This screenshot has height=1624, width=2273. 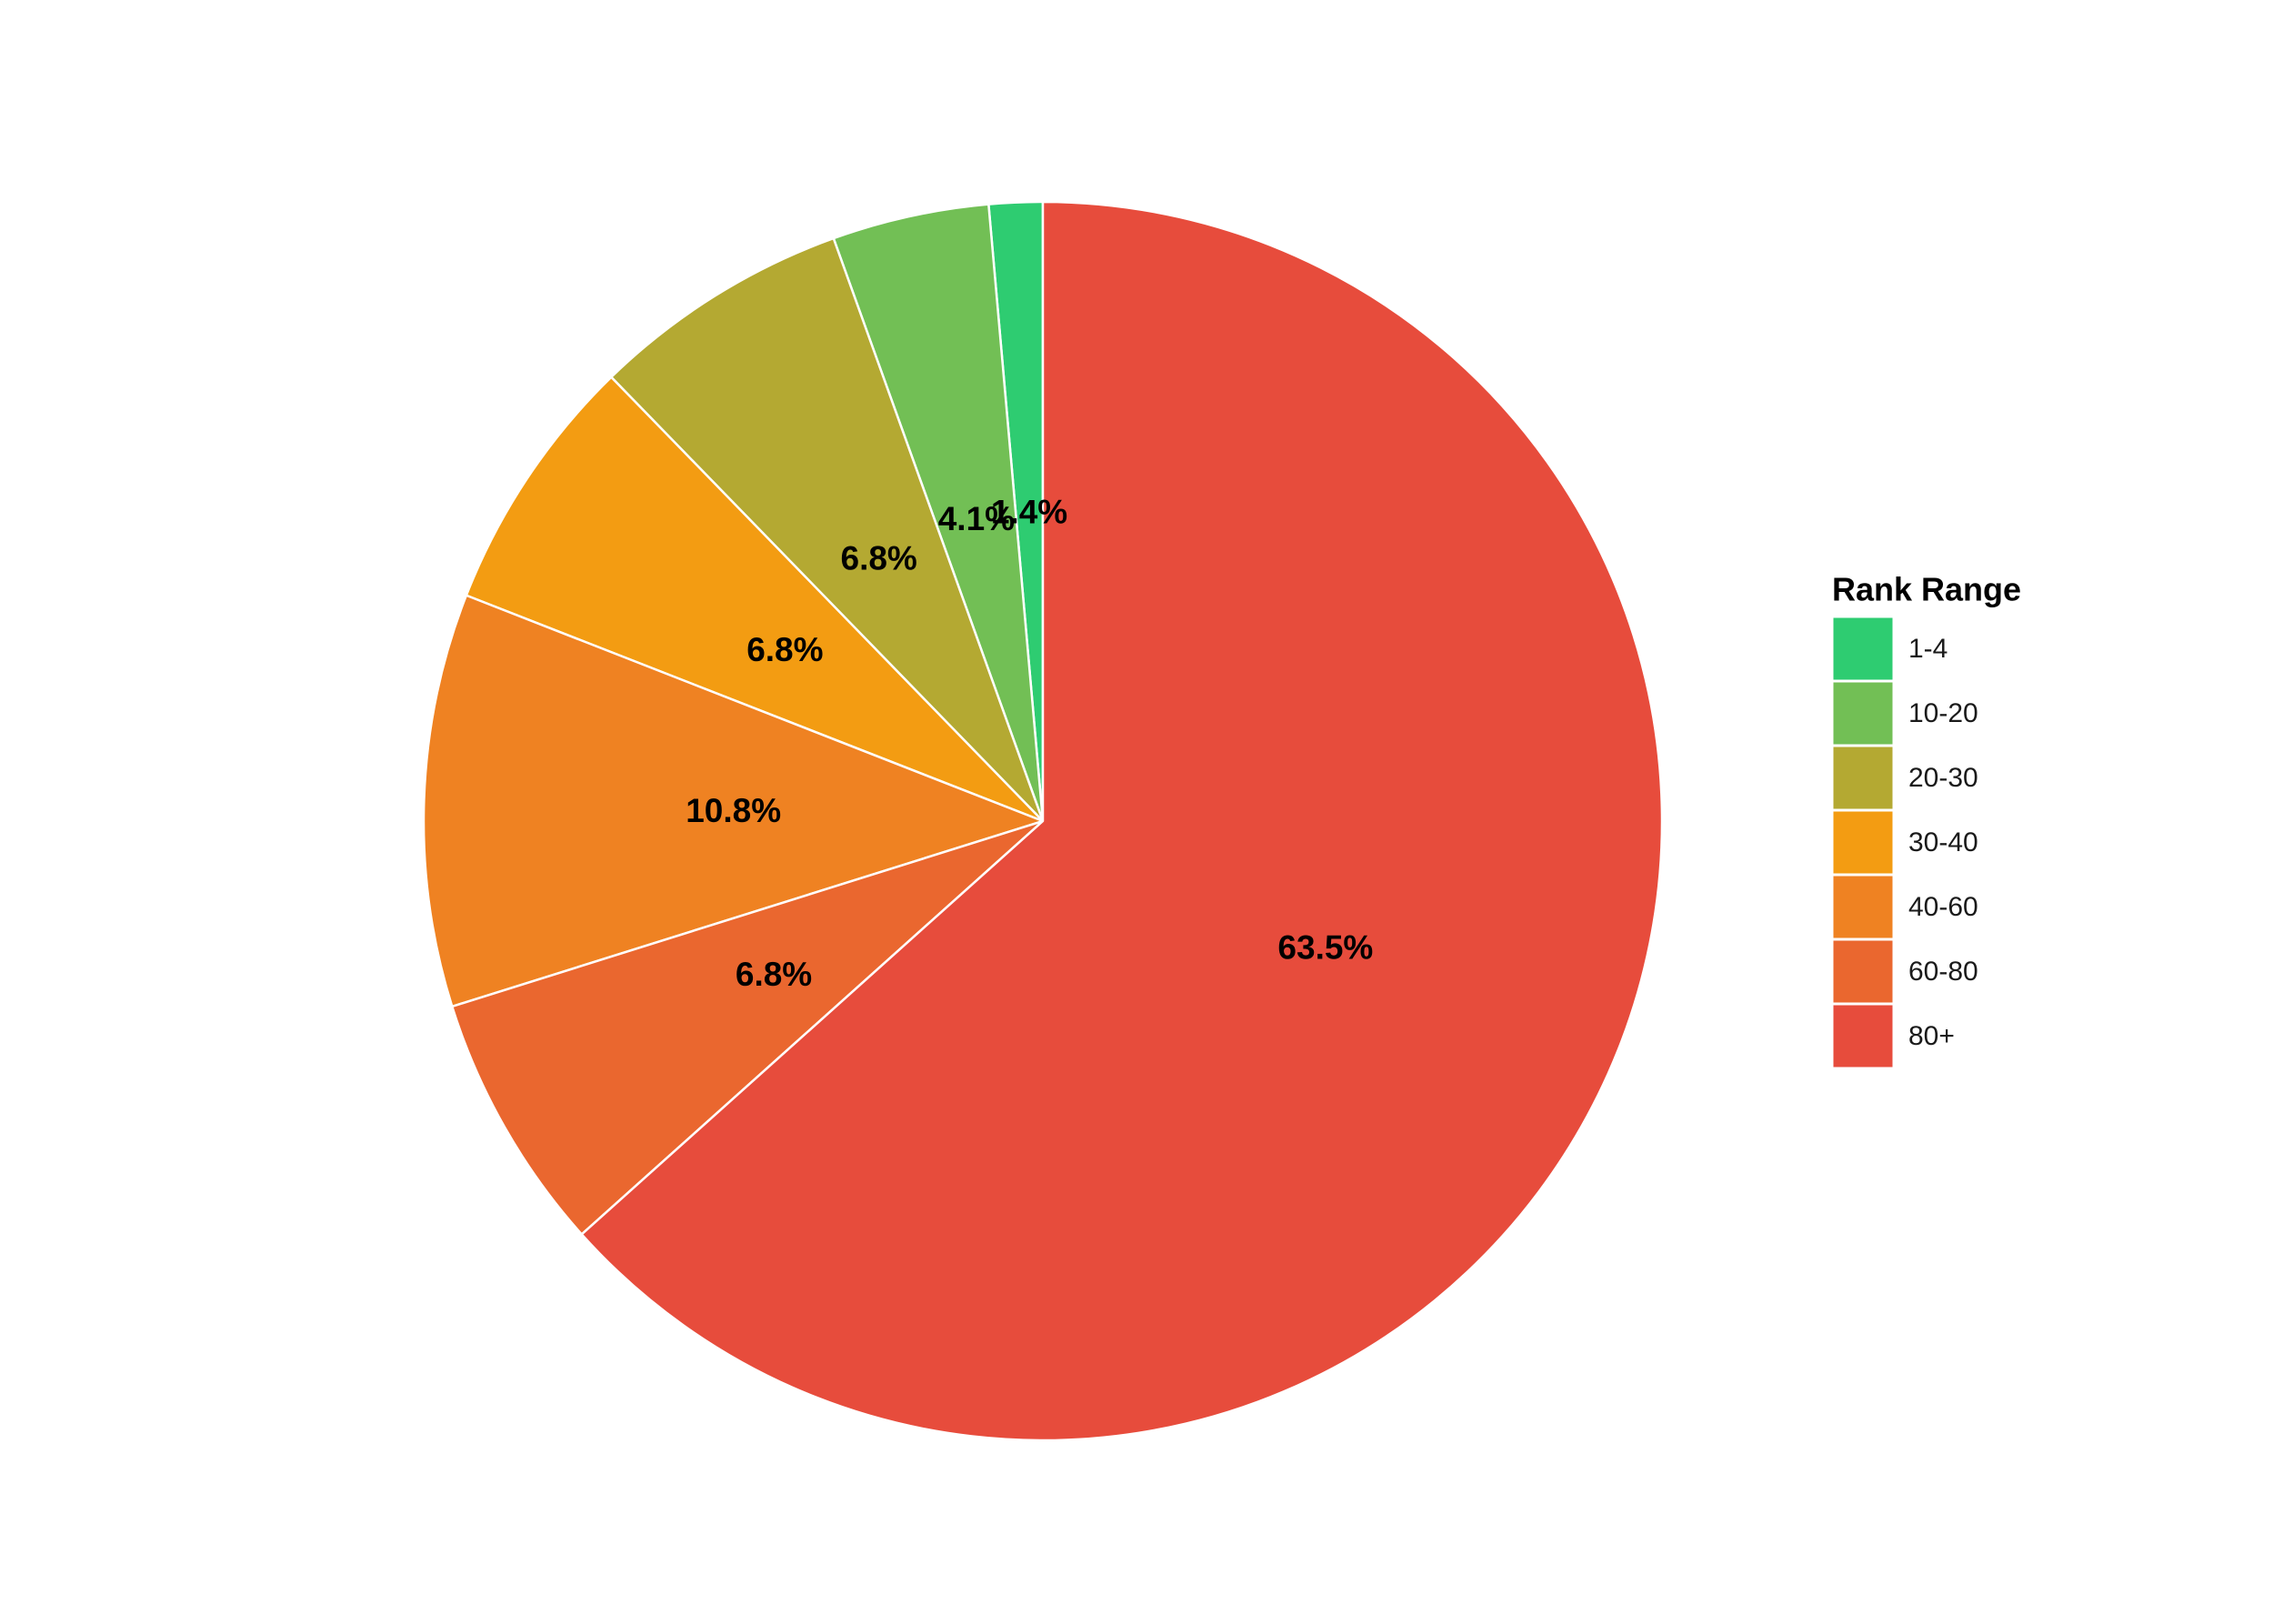 What do you see at coordinates (1943, 713) in the screenshot?
I see `legend-label-10-20: 10-20` at bounding box center [1943, 713].